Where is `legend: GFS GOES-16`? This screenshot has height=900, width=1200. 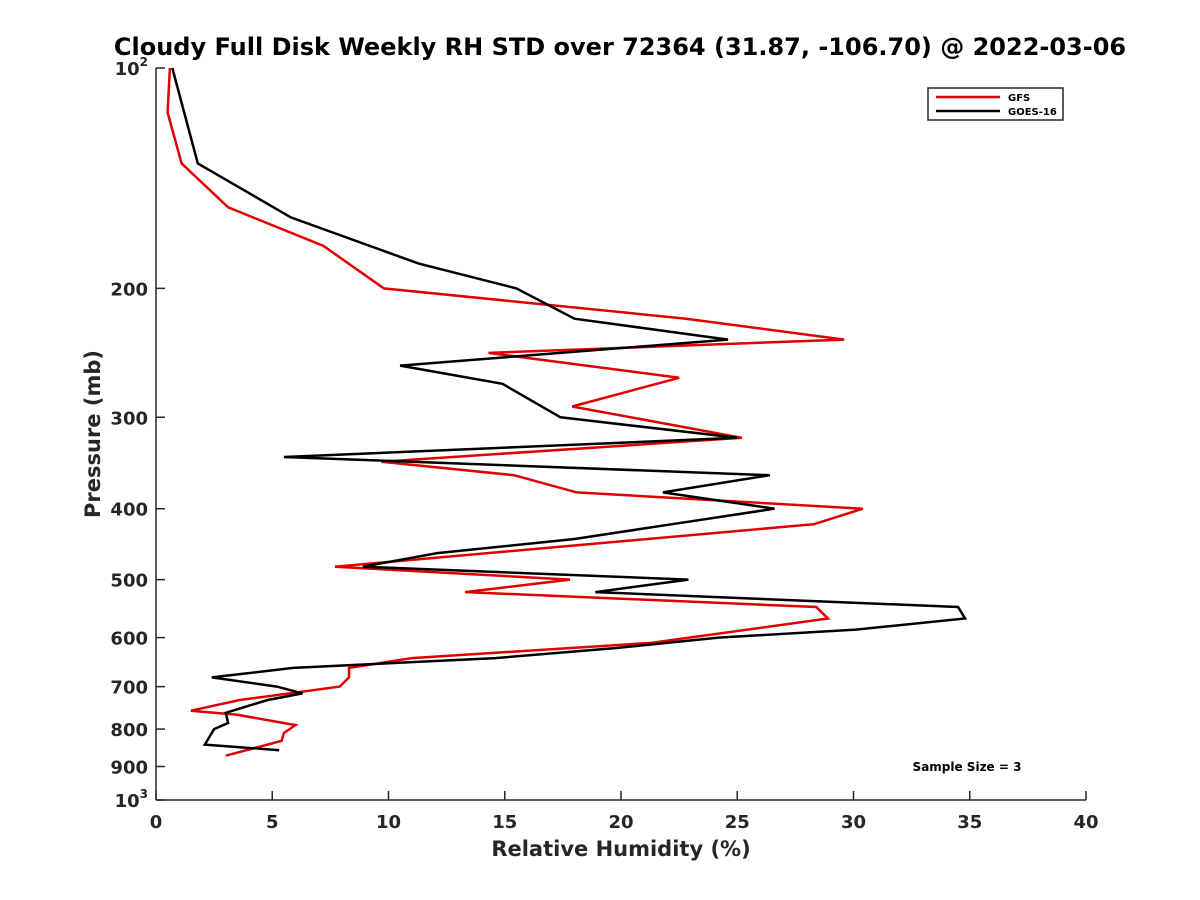
legend: GFS GOES-16 is located at coordinates (995, 104).